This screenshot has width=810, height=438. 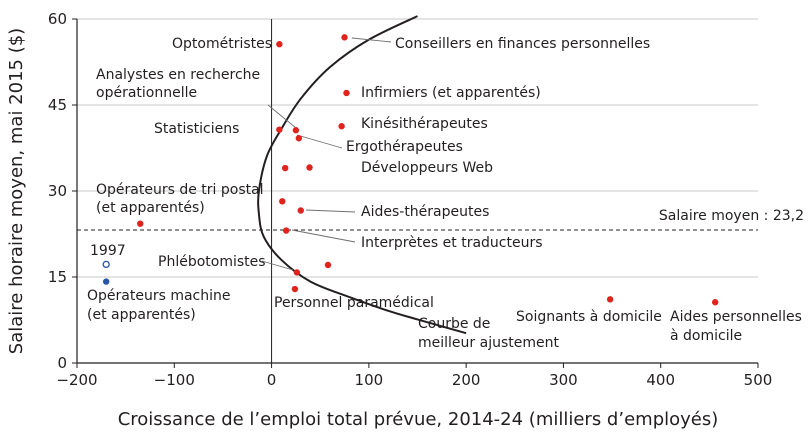 I want to click on x-tick-label: −100, so click(x=174, y=380).